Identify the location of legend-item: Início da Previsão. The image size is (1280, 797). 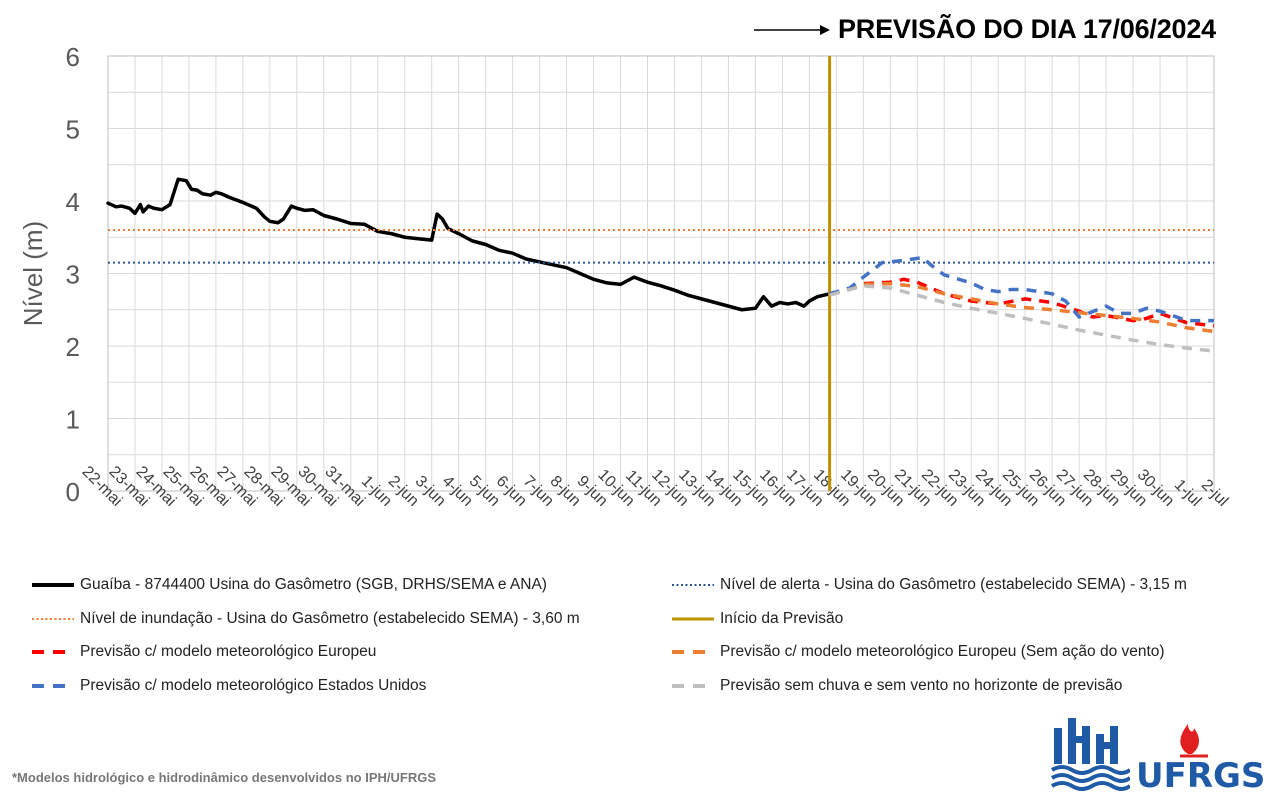
(756, 619).